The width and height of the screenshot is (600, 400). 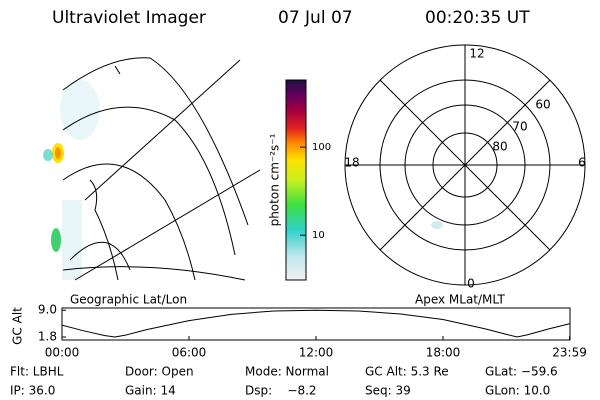 What do you see at coordinates (281, 391) in the screenshot?
I see `info-field: Dsp: −8.2` at bounding box center [281, 391].